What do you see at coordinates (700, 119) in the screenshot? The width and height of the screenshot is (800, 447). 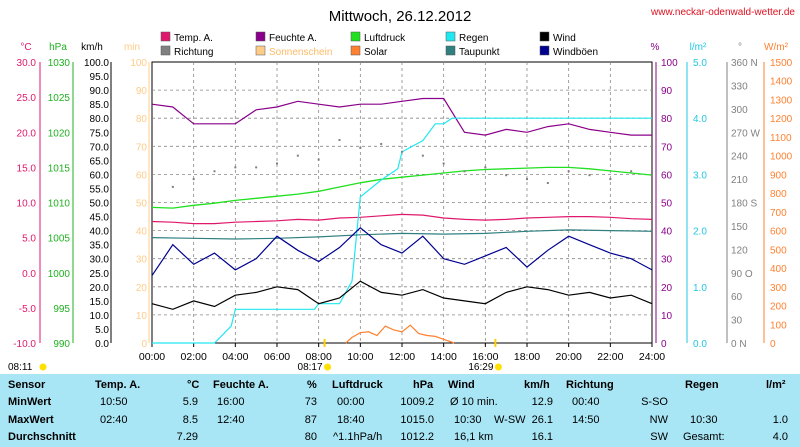 I see `y-tick-rain: 4.0` at bounding box center [700, 119].